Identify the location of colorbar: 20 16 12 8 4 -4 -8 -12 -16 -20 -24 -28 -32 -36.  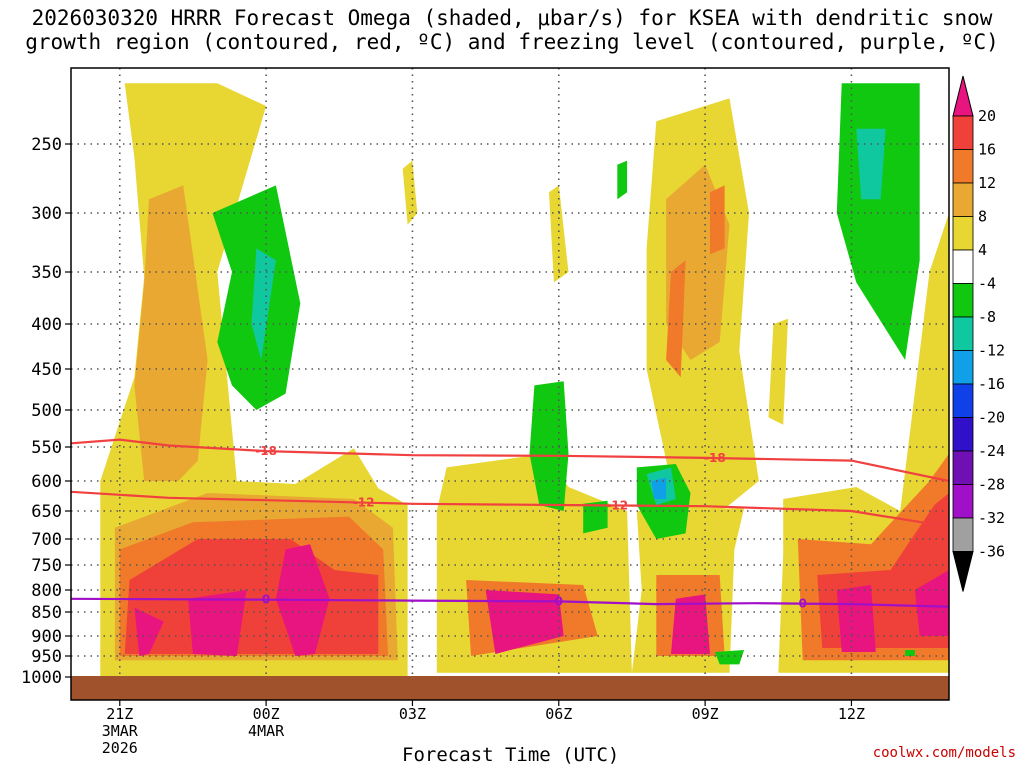
(978, 333).